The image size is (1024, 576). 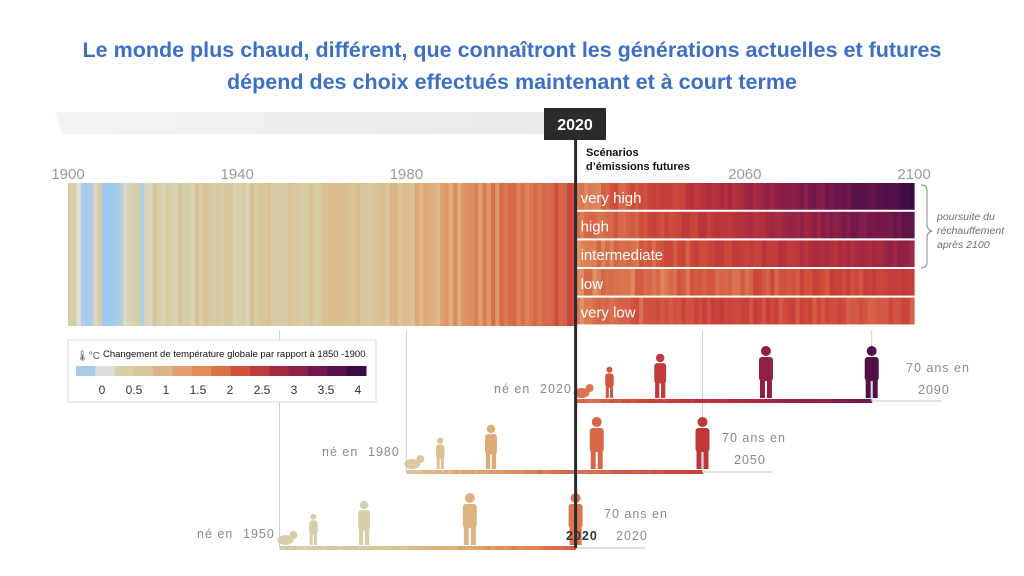 What do you see at coordinates (582, 536) in the screenshot?
I see `marker-bottom-year: 2020` at bounding box center [582, 536].